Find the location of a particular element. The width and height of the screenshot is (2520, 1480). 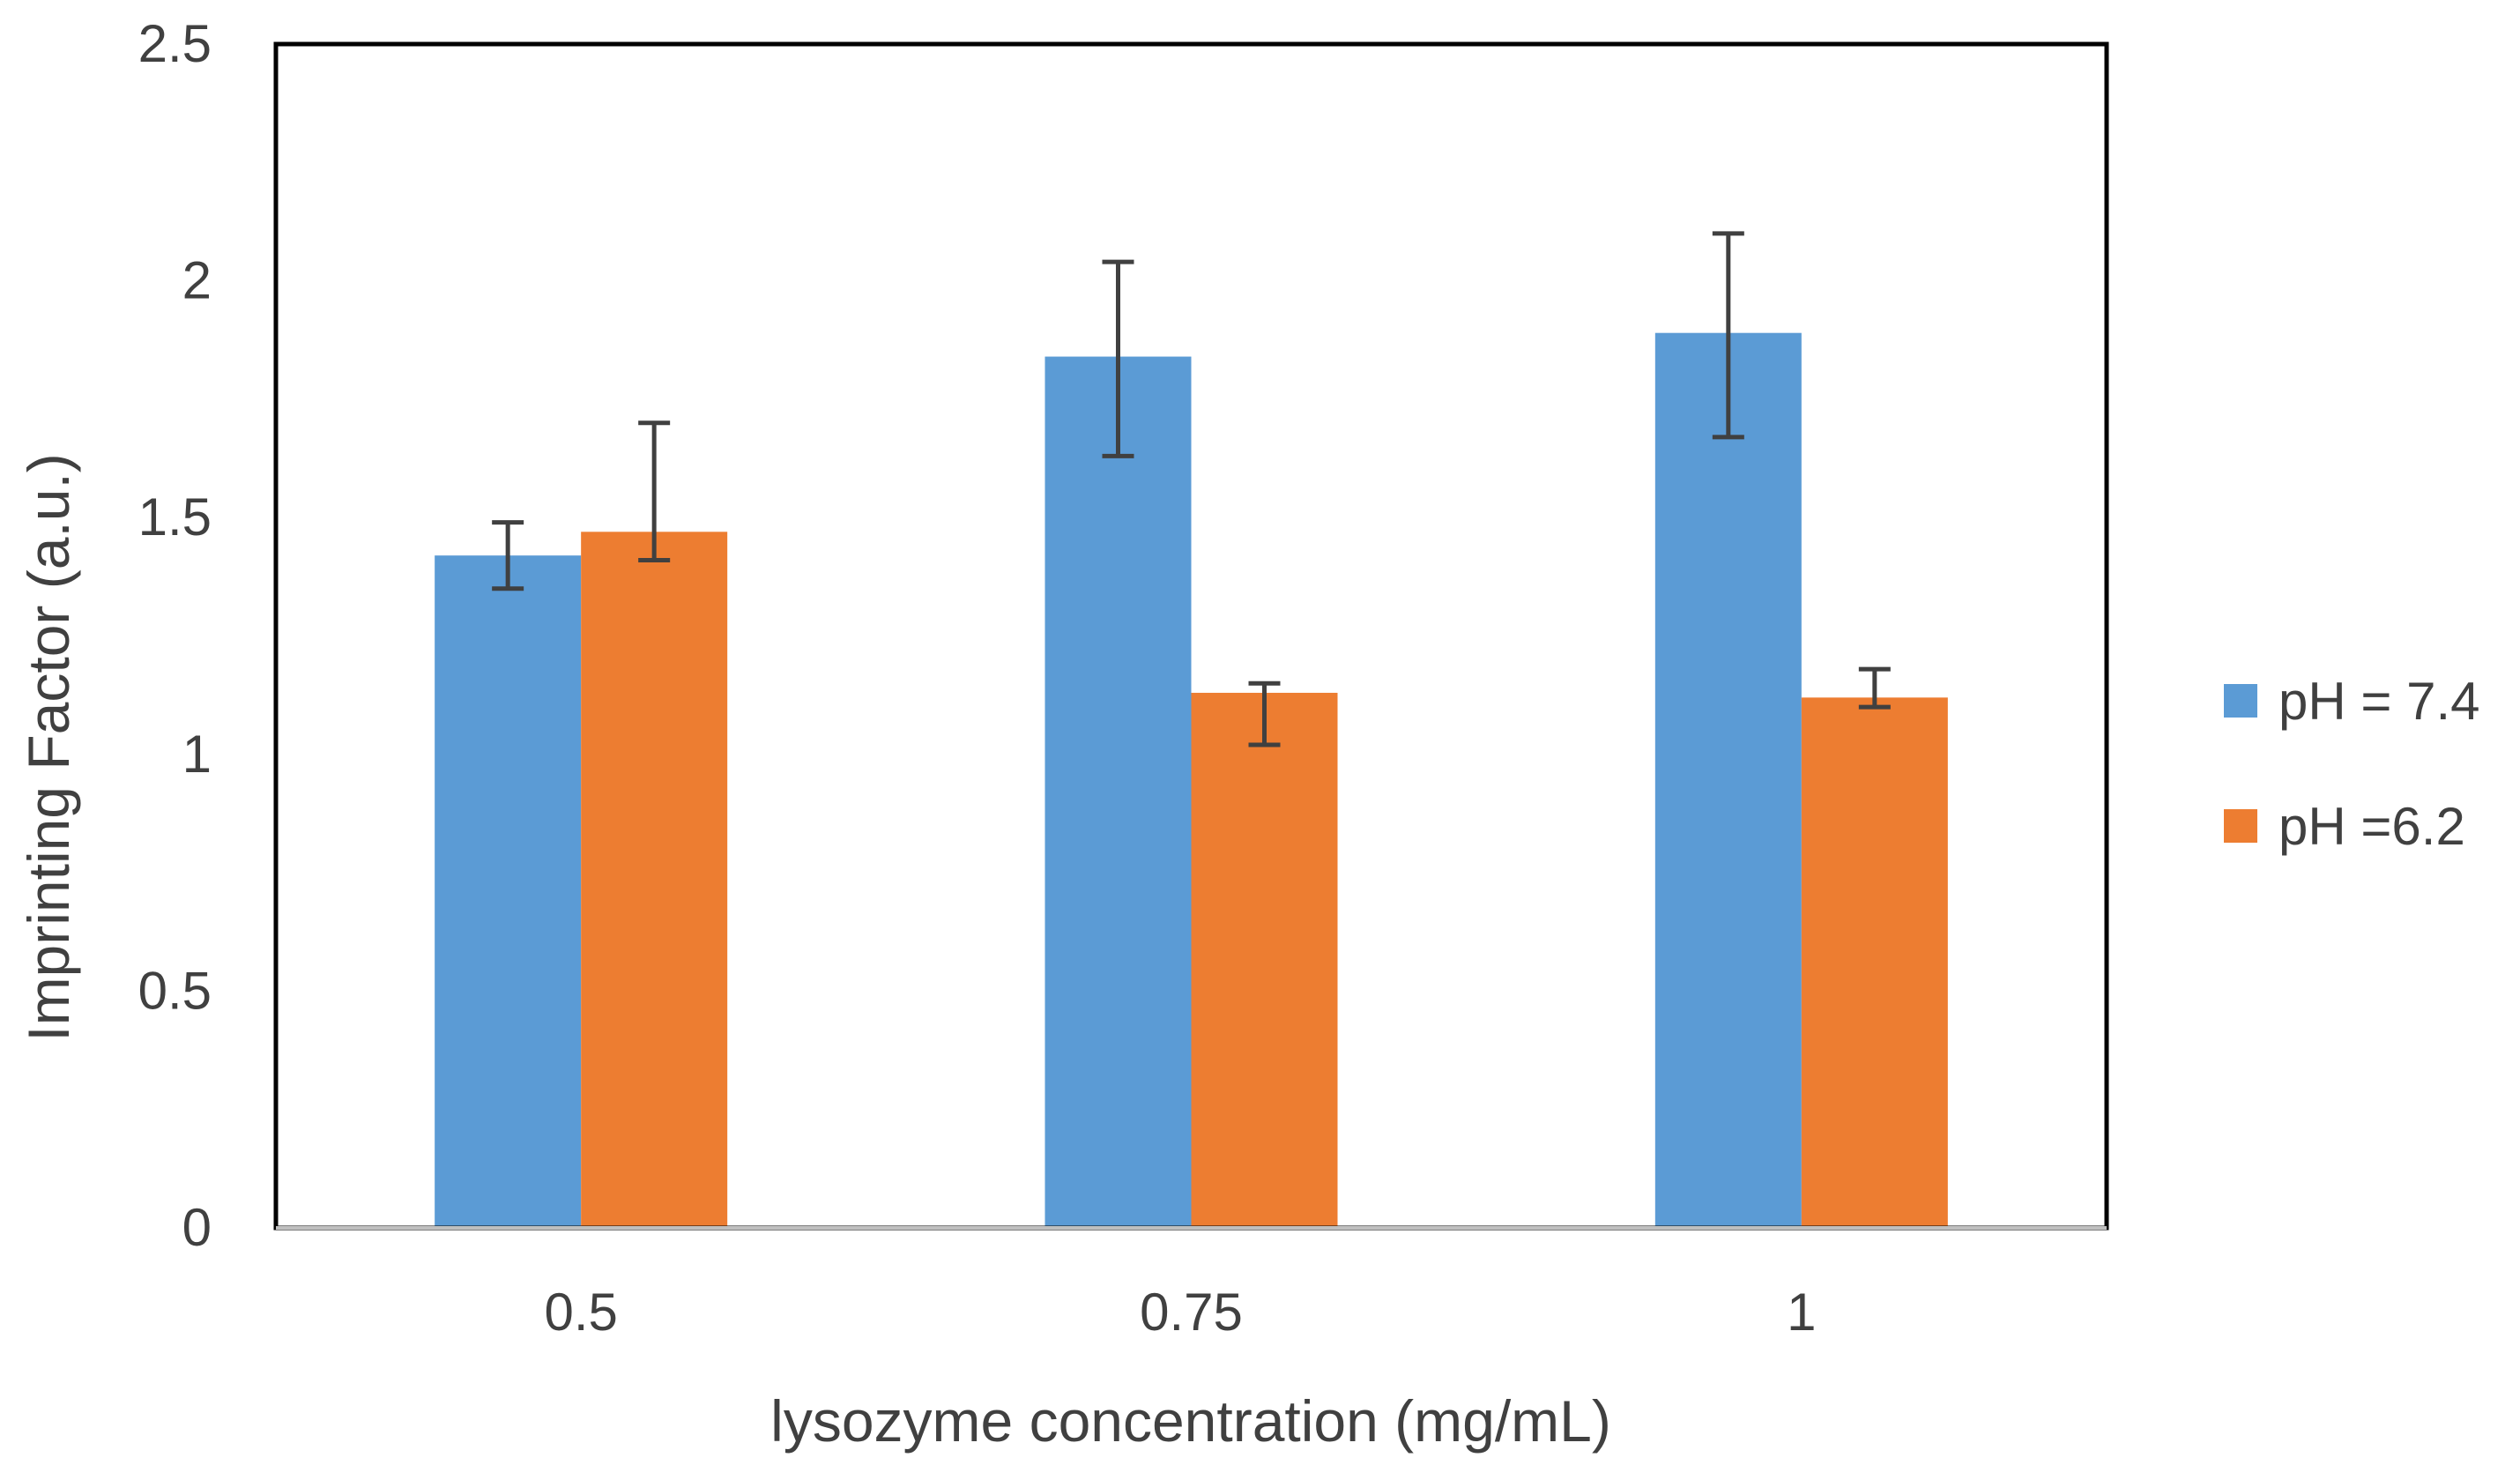

x-tick-label: 1 is located at coordinates (1801, 1312).